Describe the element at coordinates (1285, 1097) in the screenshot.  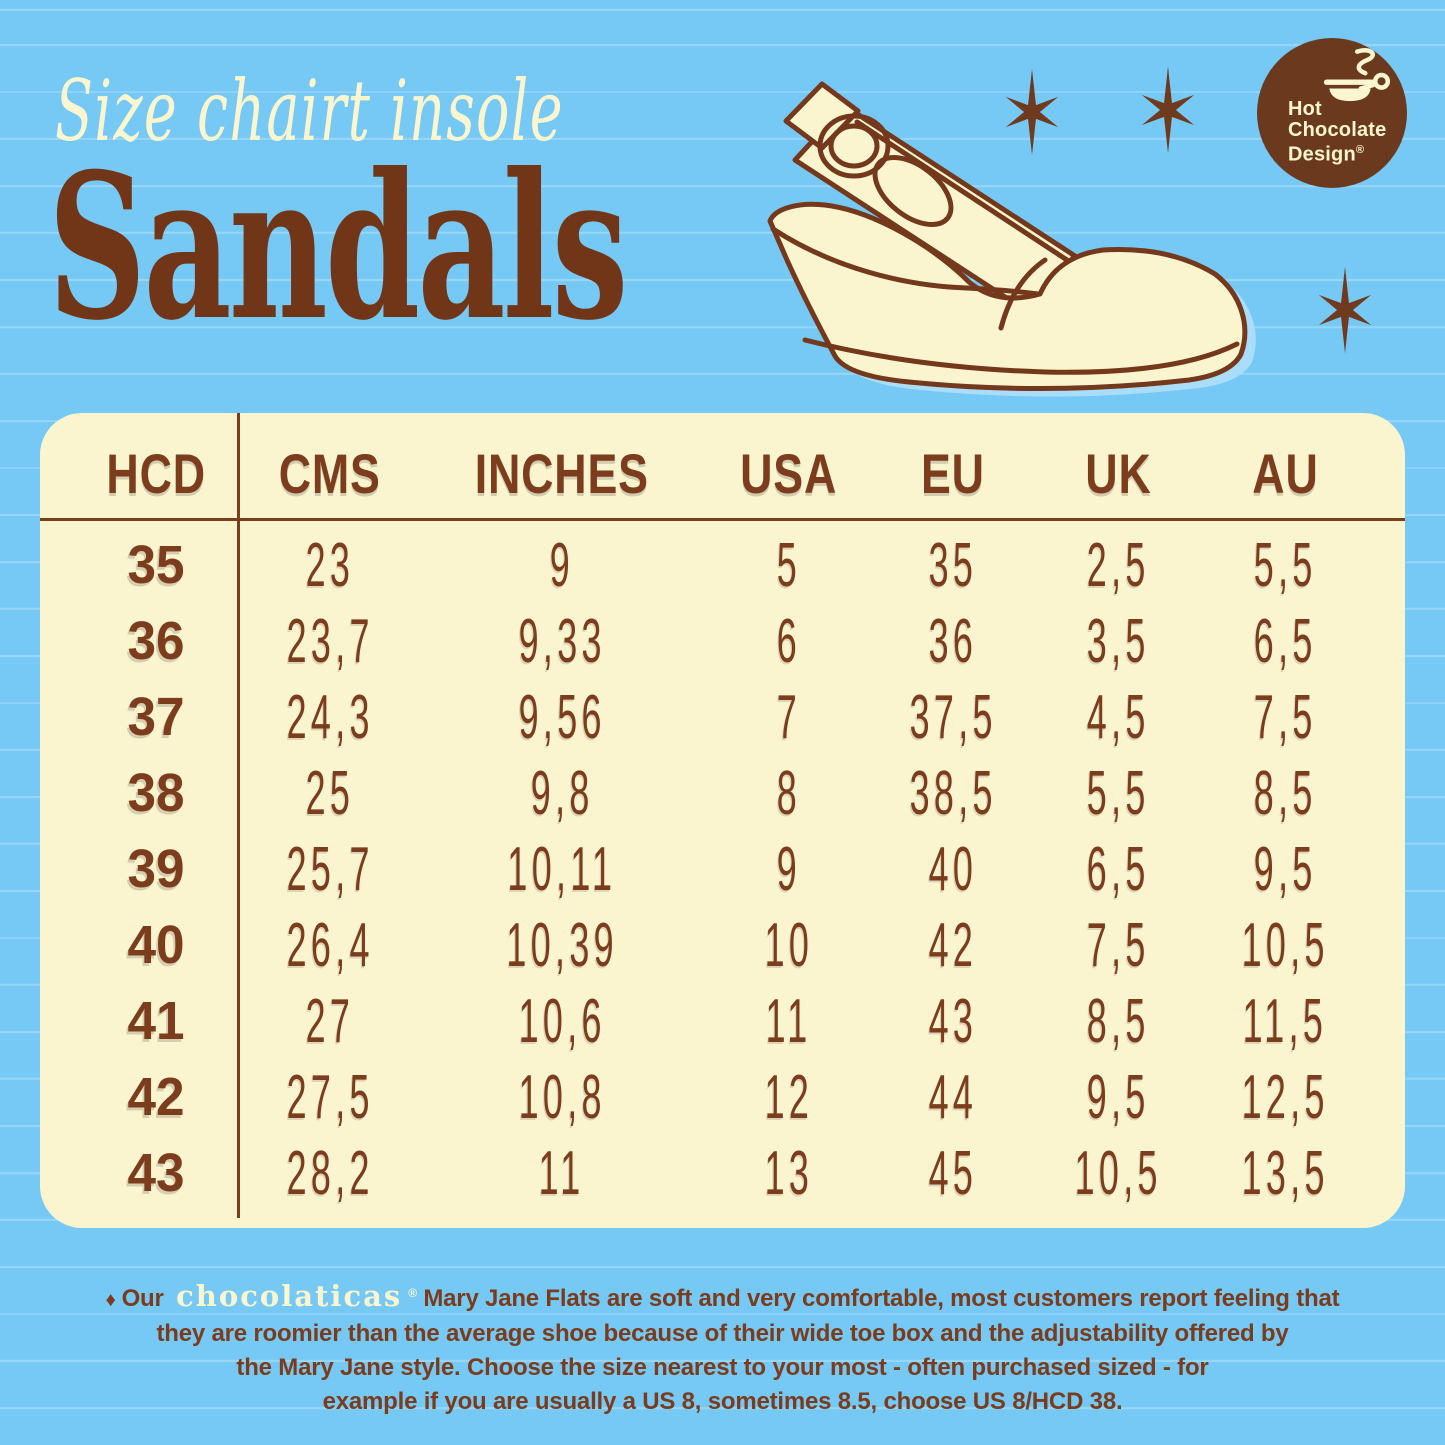
I see `size-value-cell: 12,5` at that location.